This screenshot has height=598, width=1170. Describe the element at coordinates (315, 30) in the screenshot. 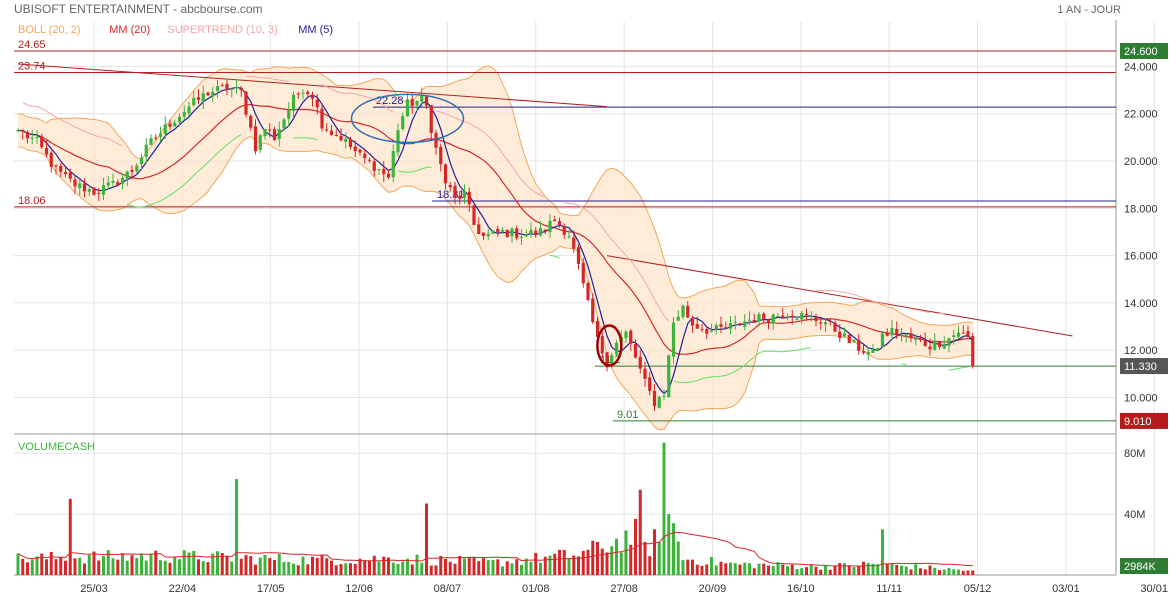

I see `legend-item: MM (5)` at that location.